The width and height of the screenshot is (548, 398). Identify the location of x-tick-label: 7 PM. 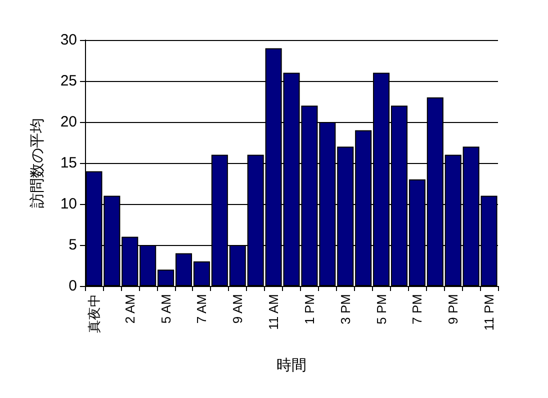
(417, 309).